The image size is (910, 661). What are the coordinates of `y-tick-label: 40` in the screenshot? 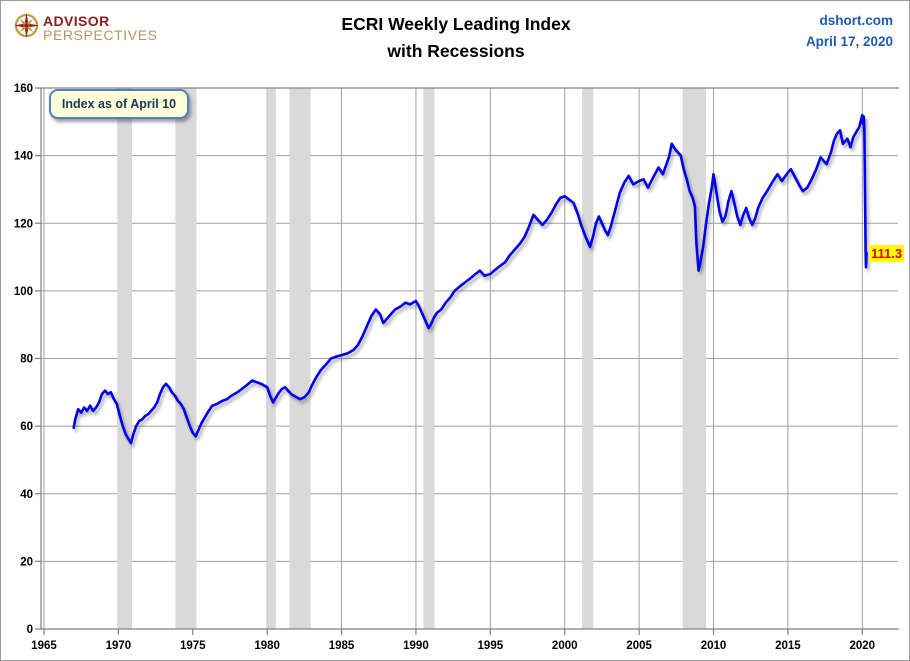 It's located at (26, 495).